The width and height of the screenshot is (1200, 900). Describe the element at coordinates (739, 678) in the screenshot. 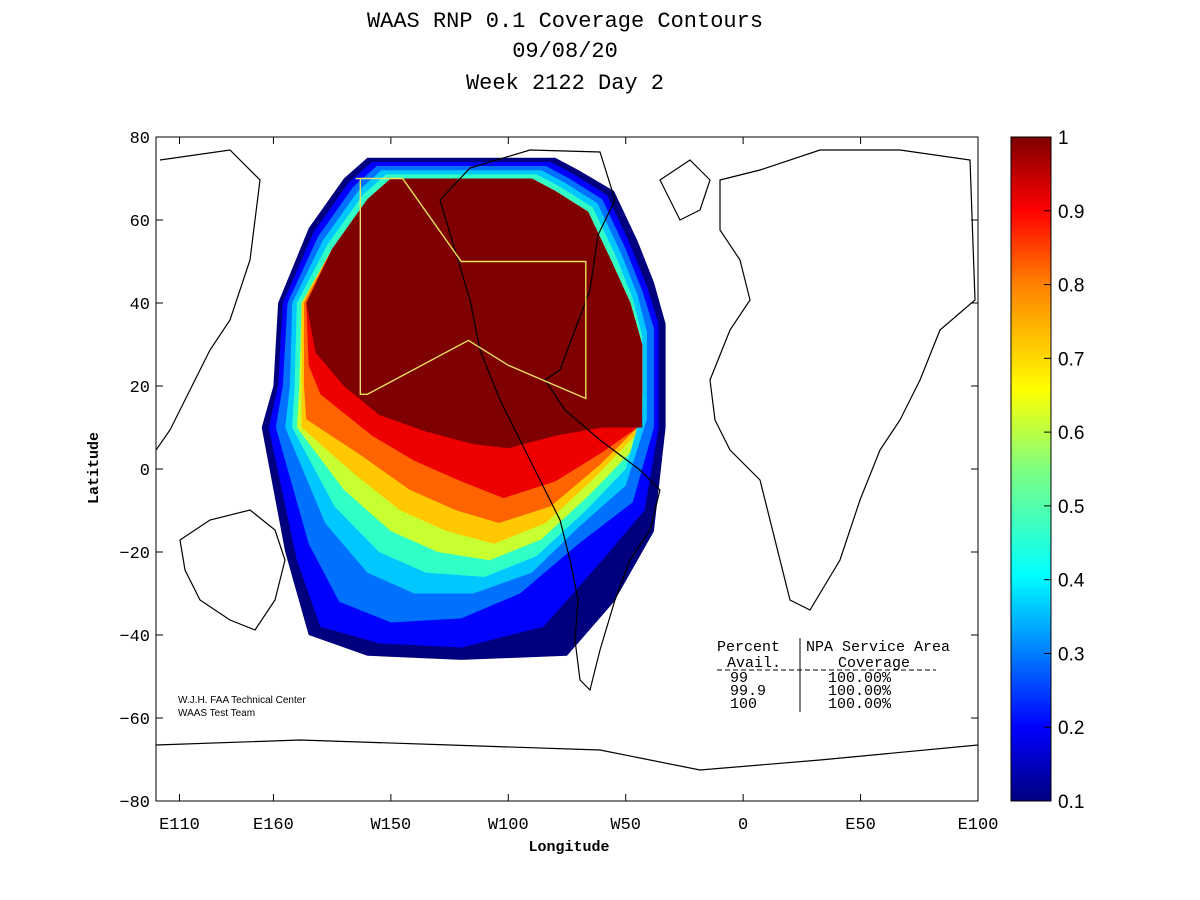

I see `table-row-1-avail: 99` at that location.